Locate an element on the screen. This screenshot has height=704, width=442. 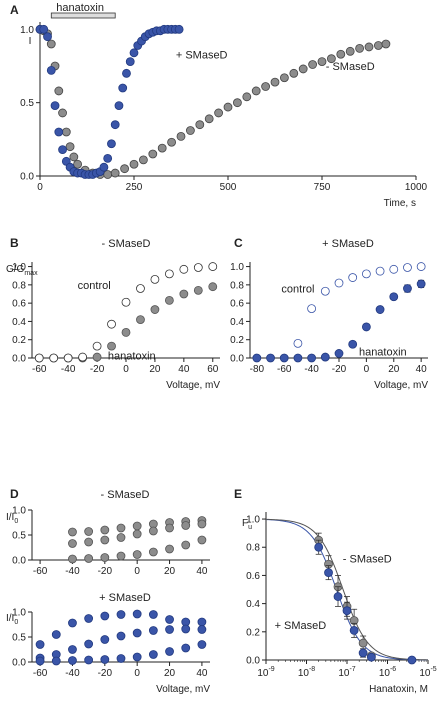
y-tick-label: 0.2 is located at coordinates (19, 340).